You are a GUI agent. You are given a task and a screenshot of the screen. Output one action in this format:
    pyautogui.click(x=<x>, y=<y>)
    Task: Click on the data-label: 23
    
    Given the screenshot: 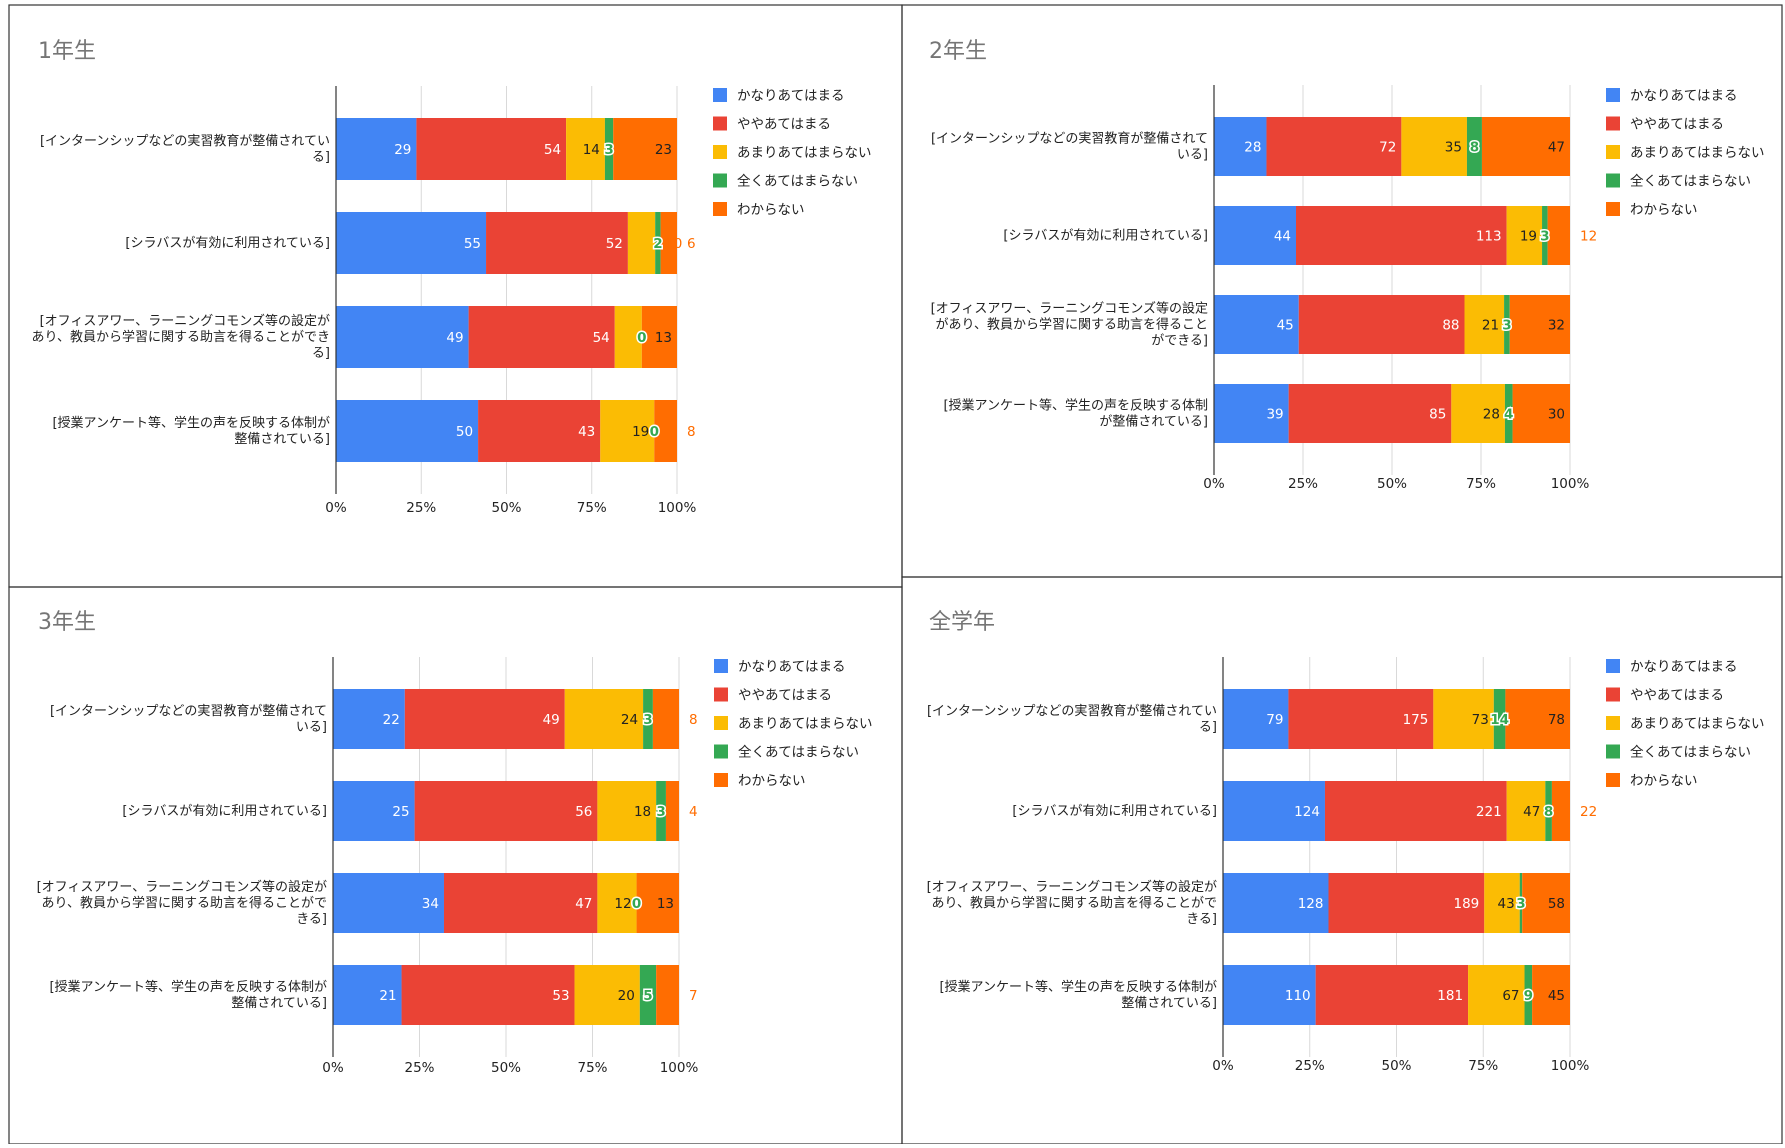 What is the action you would take?
    pyautogui.click(x=663, y=150)
    